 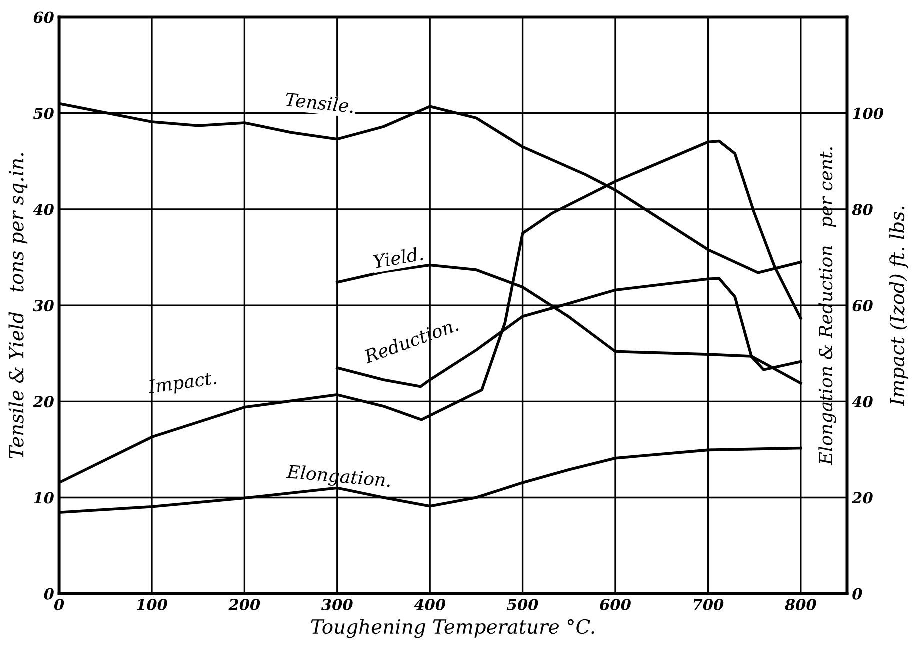 I want to click on y-axis-title: Tensile & Yield tons per sq.in., so click(x=18, y=306).